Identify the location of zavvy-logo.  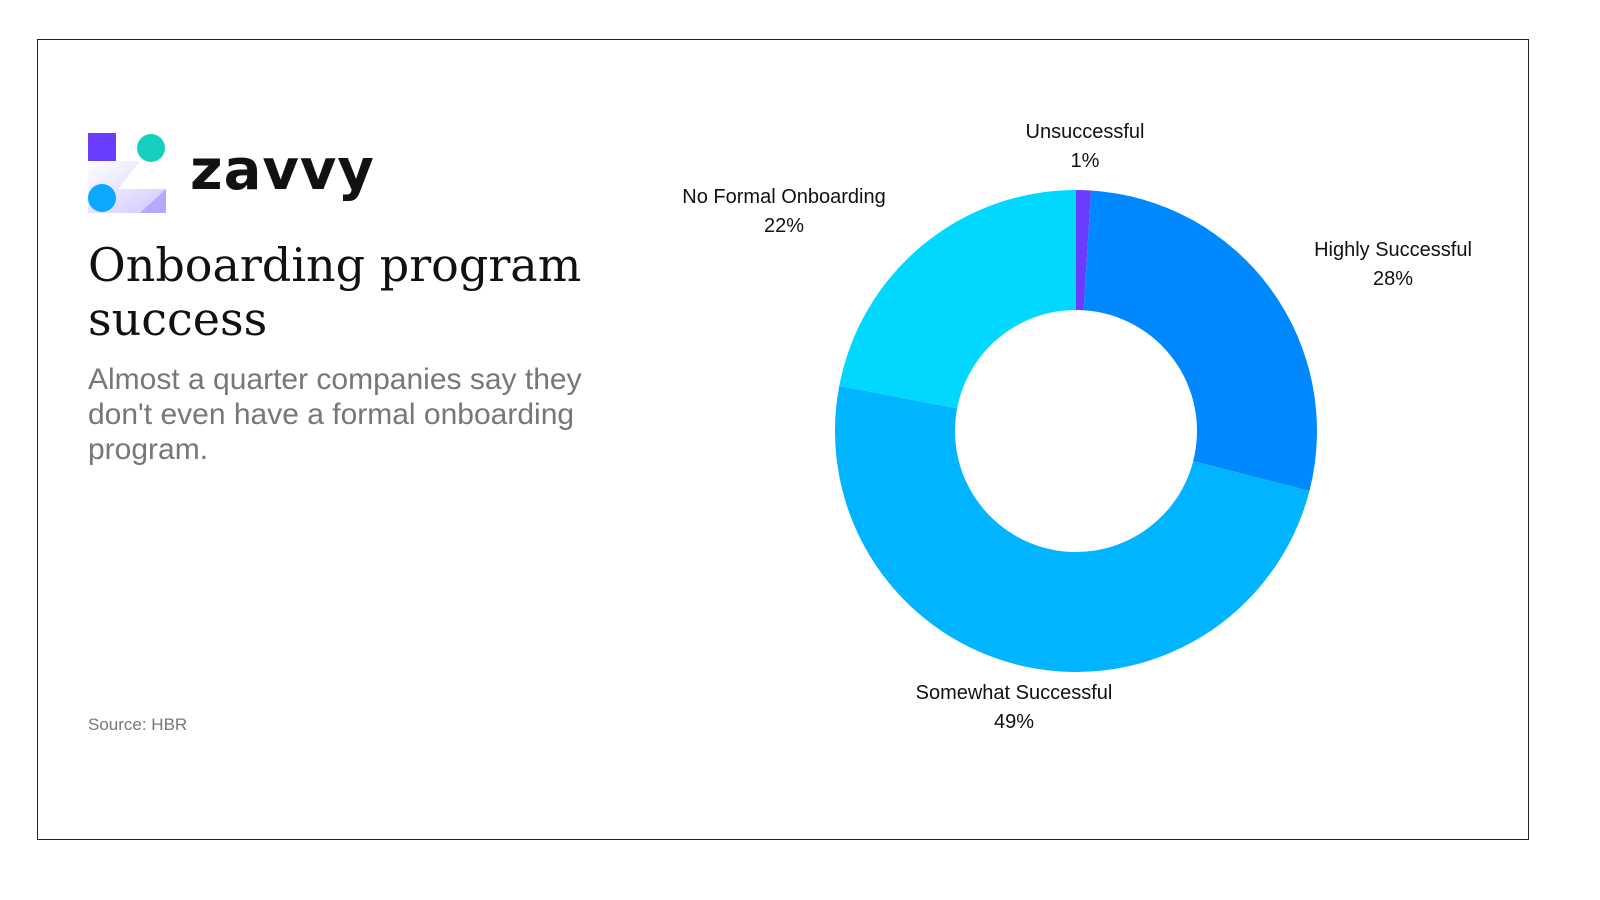
(127, 173).